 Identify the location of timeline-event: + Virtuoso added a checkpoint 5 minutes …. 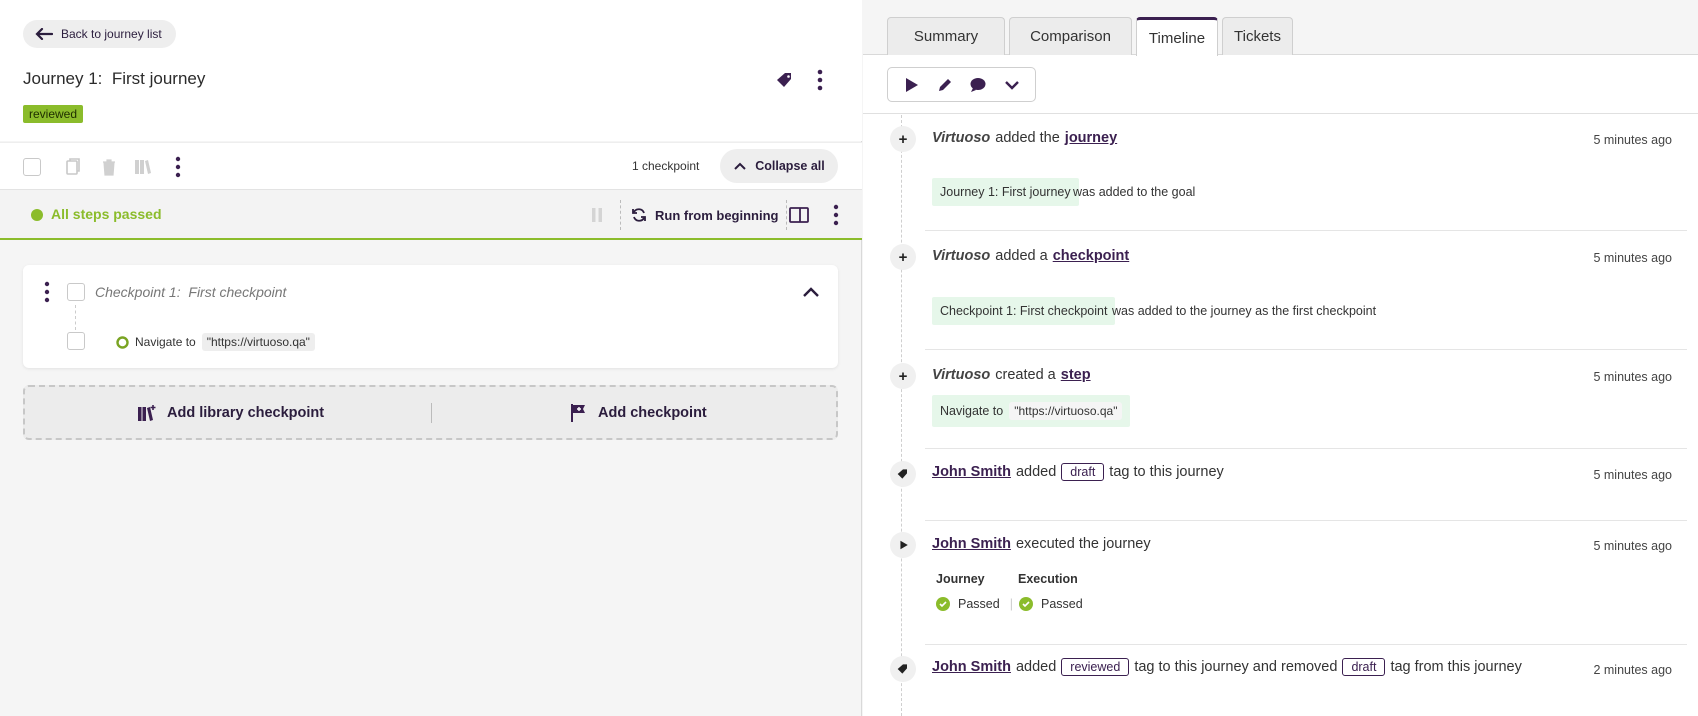
(1288, 290).